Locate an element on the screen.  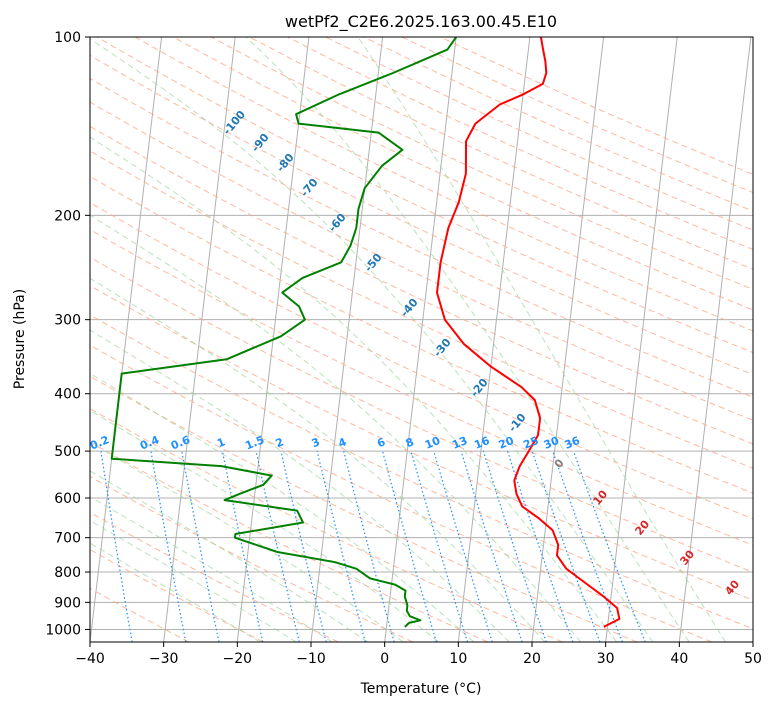
y-tick-label: 900 is located at coordinates (67, 603).